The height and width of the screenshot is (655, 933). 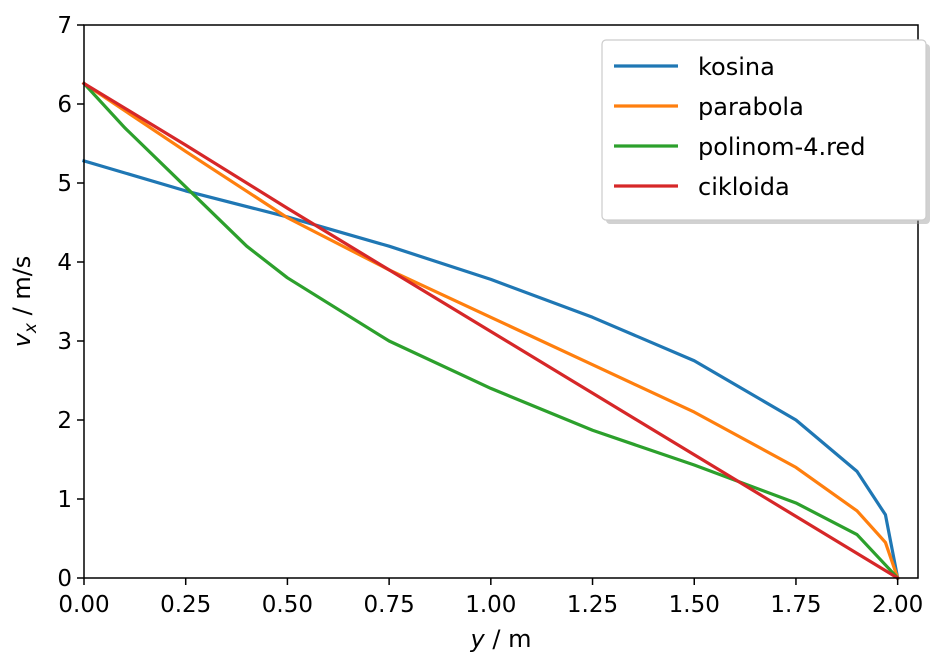 What do you see at coordinates (64, 263) in the screenshot?
I see `y-tick-label: 4` at bounding box center [64, 263].